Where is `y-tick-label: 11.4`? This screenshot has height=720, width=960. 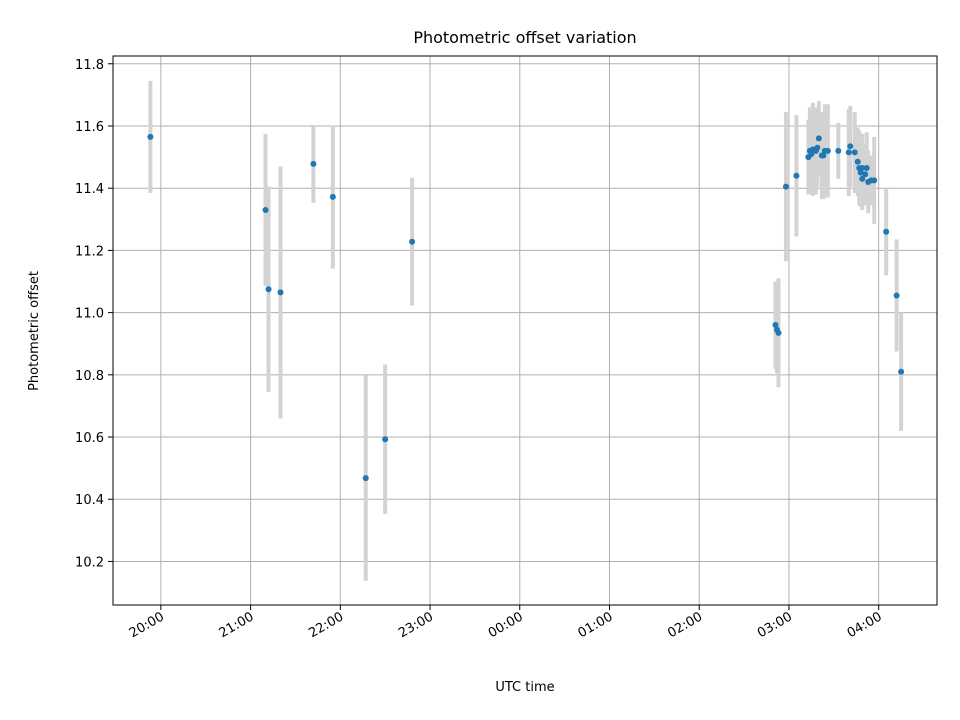 y-tick-label: 11.4 is located at coordinates (89, 189).